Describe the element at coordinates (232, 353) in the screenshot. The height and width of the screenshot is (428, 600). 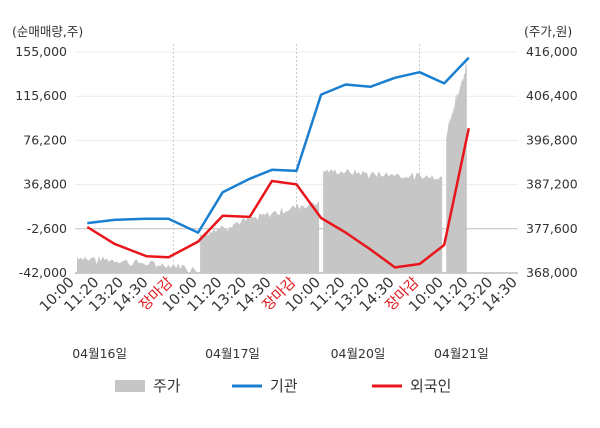
I see `date-label: 04월17일` at that location.